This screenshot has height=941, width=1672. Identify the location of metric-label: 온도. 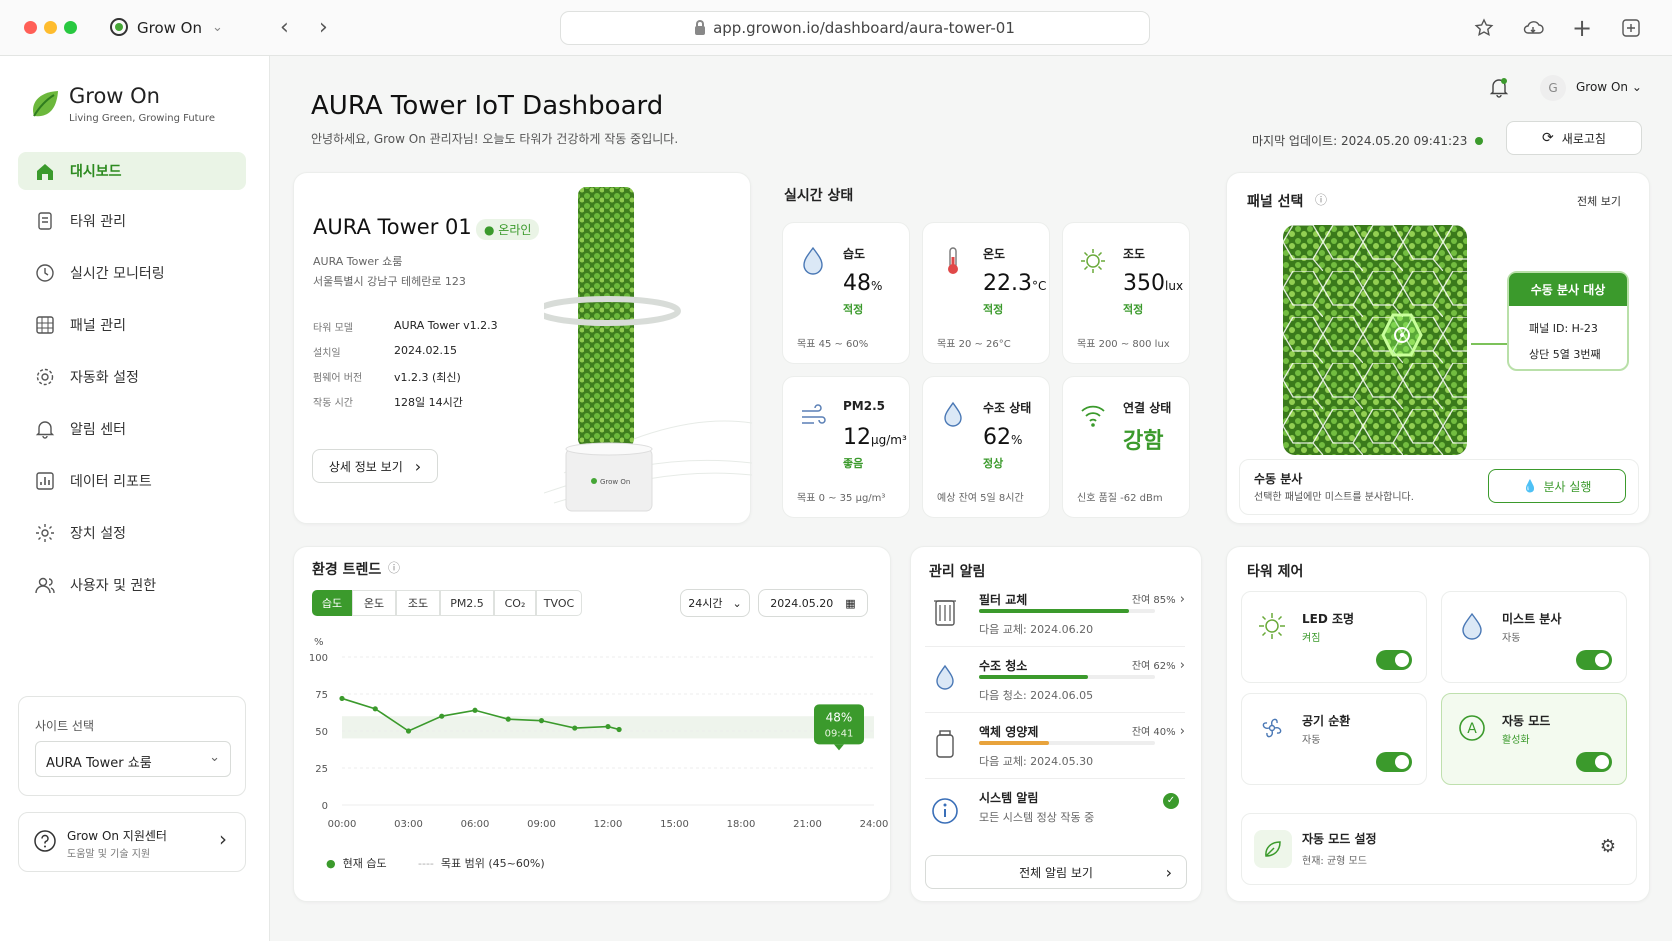
(994, 254).